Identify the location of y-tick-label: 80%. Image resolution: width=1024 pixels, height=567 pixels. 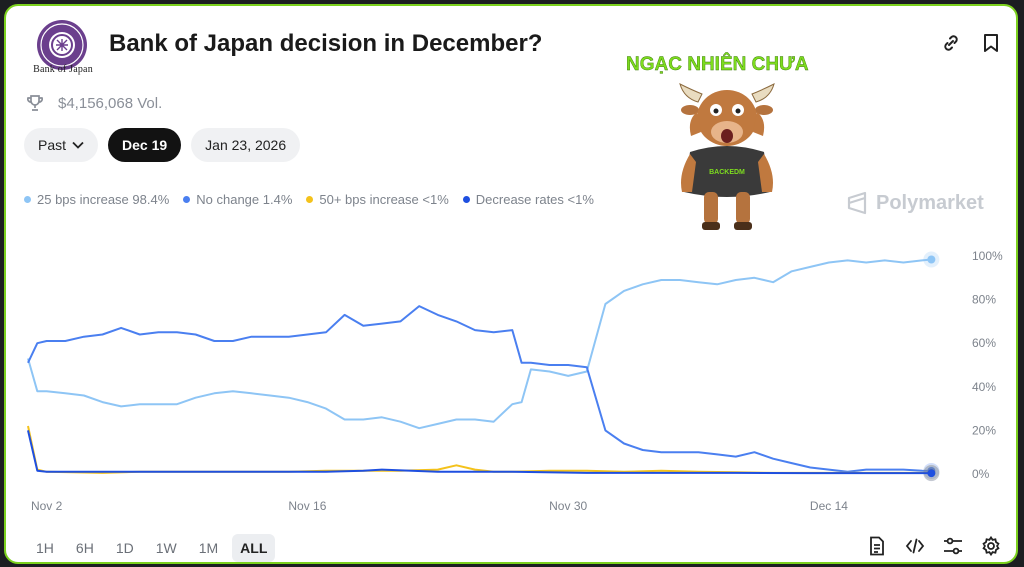
(984, 300).